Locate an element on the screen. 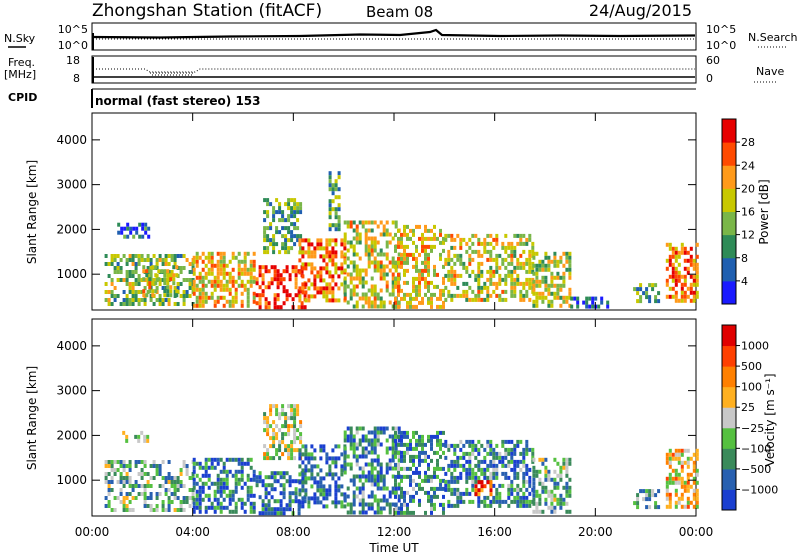 The height and width of the screenshot is (554, 800). nsearch-label: N.Search is located at coordinates (773, 37).